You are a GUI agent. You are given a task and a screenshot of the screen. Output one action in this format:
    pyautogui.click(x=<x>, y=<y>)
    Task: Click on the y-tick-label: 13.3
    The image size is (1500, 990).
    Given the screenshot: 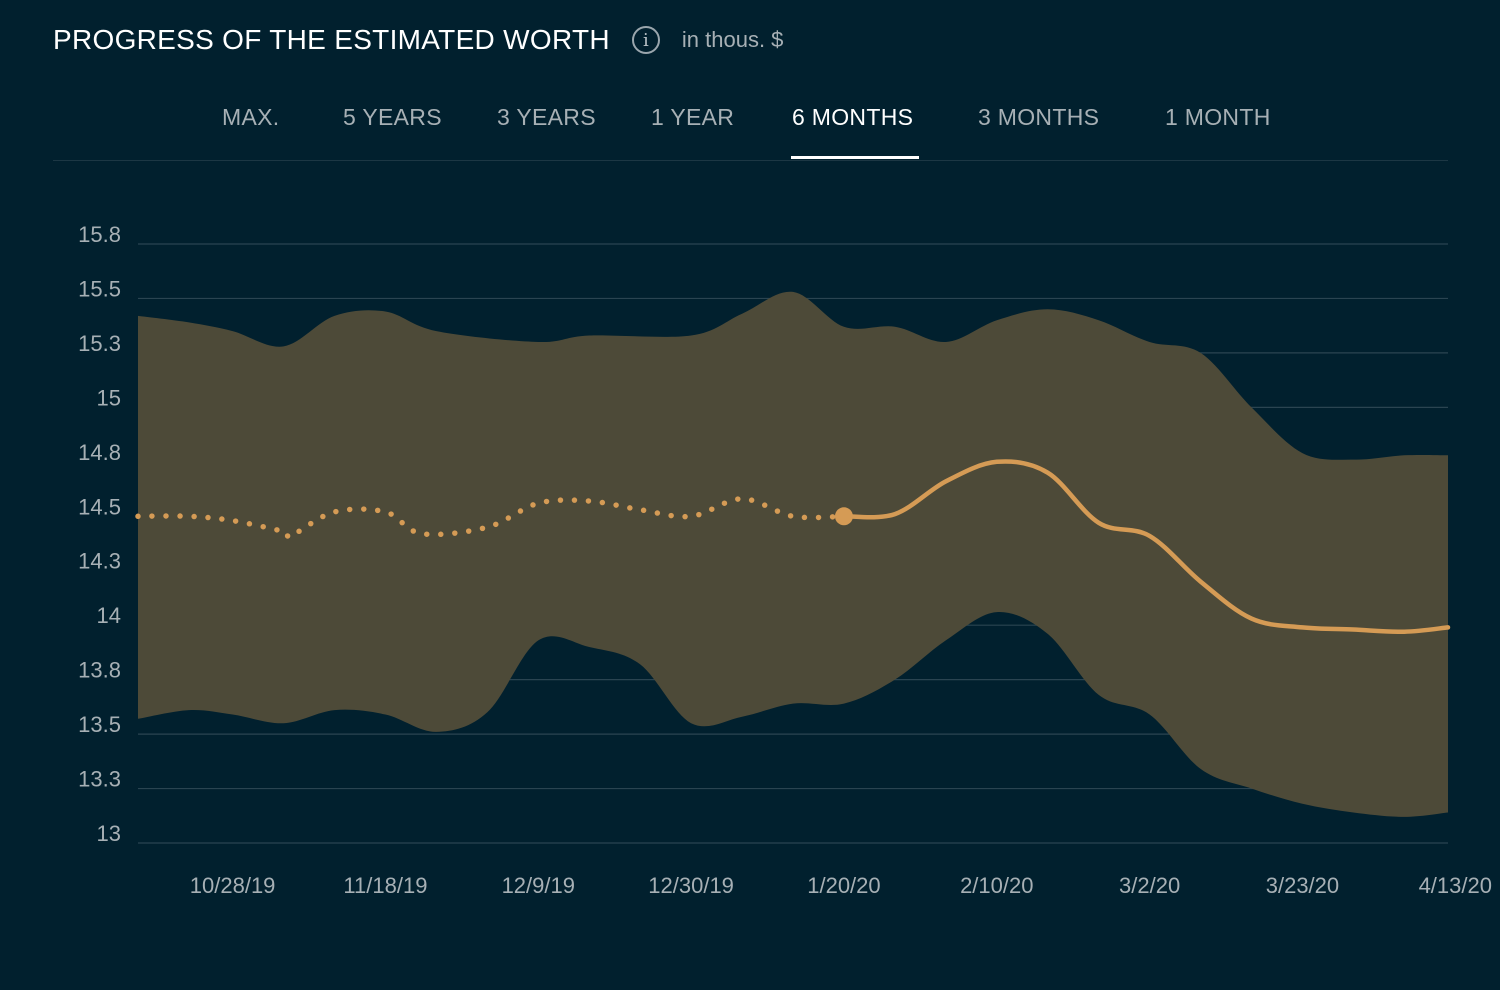 What is the action you would take?
    pyautogui.click(x=99, y=779)
    